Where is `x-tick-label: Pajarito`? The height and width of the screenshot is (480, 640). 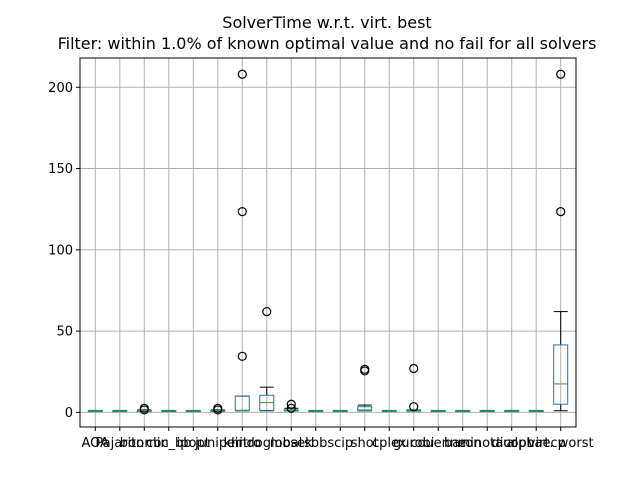
x-tick-label: Pajarito is located at coordinates (119, 443).